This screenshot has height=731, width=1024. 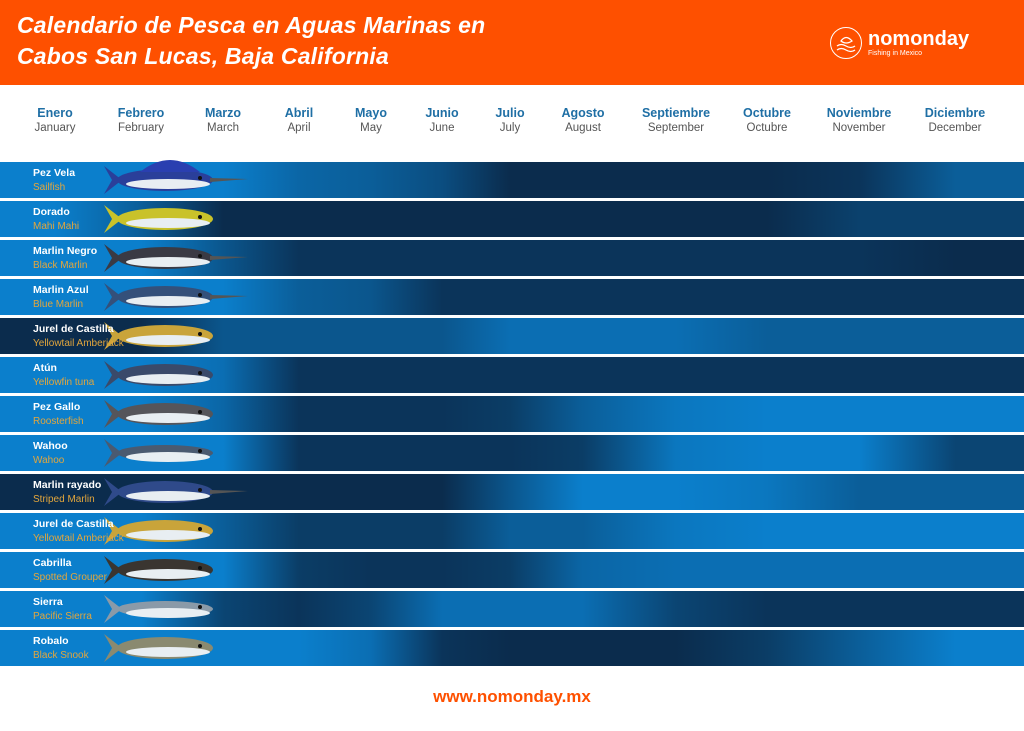 What do you see at coordinates (512, 258) in the screenshot?
I see `species-row: Marlin Negro Black Marlin` at bounding box center [512, 258].